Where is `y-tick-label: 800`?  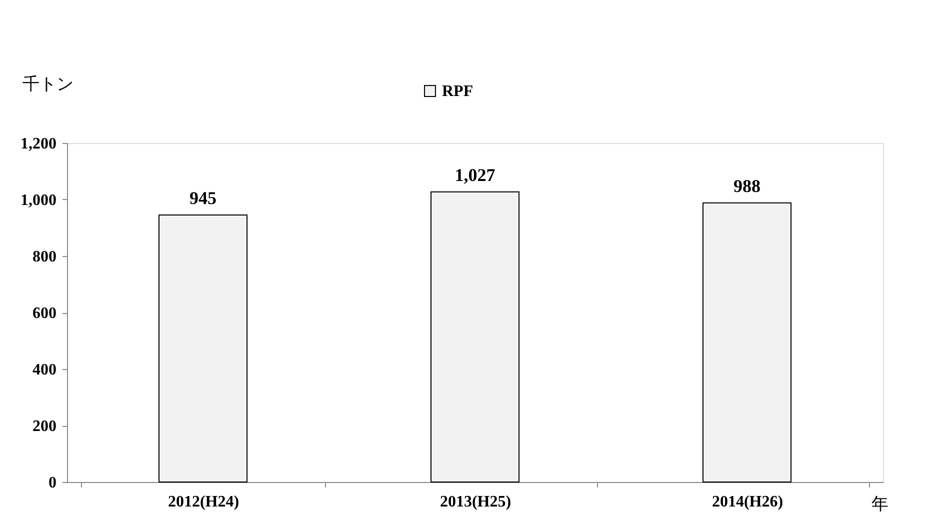 y-tick-label: 800 is located at coordinates (44, 257).